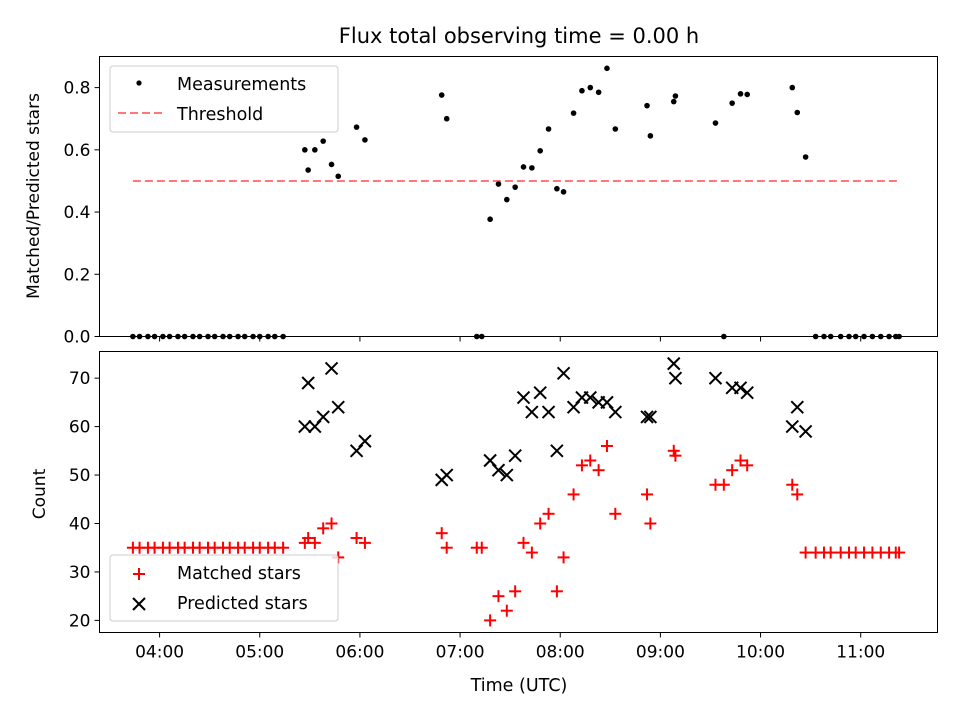  What do you see at coordinates (80, 428) in the screenshot?
I see `count-y-tick-label: 60` at bounding box center [80, 428].